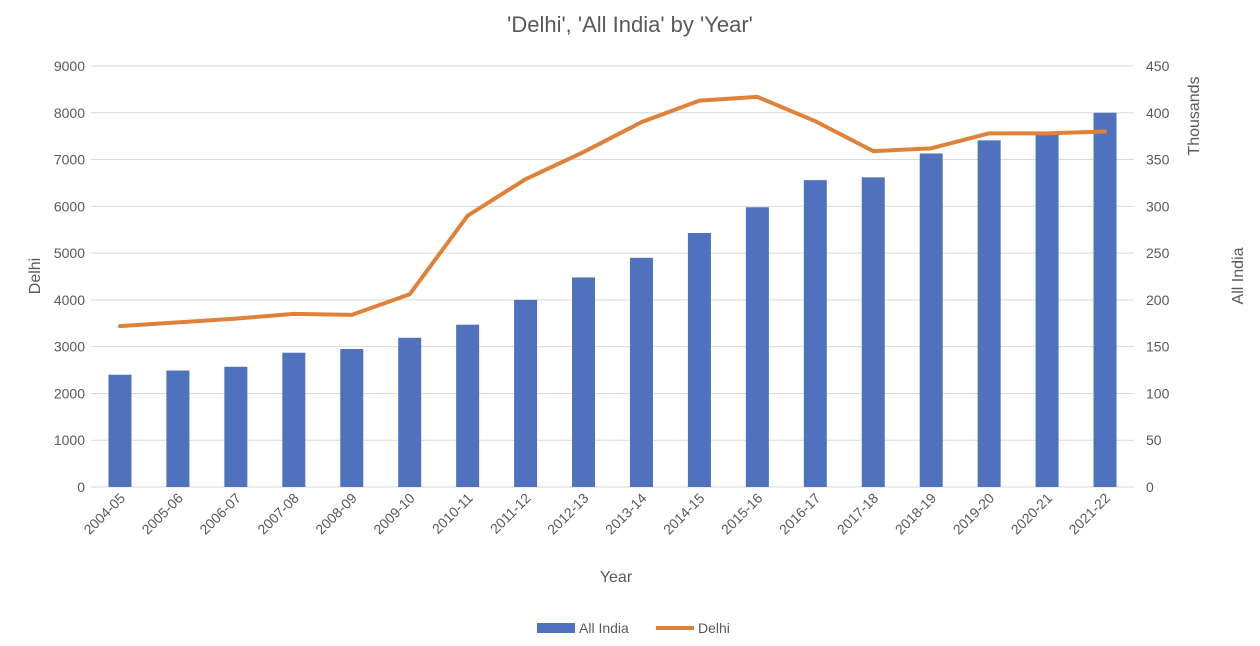 The height and width of the screenshot is (646, 1260). What do you see at coordinates (394, 514) in the screenshot?
I see `x-tick-label: 2009-10` at bounding box center [394, 514].